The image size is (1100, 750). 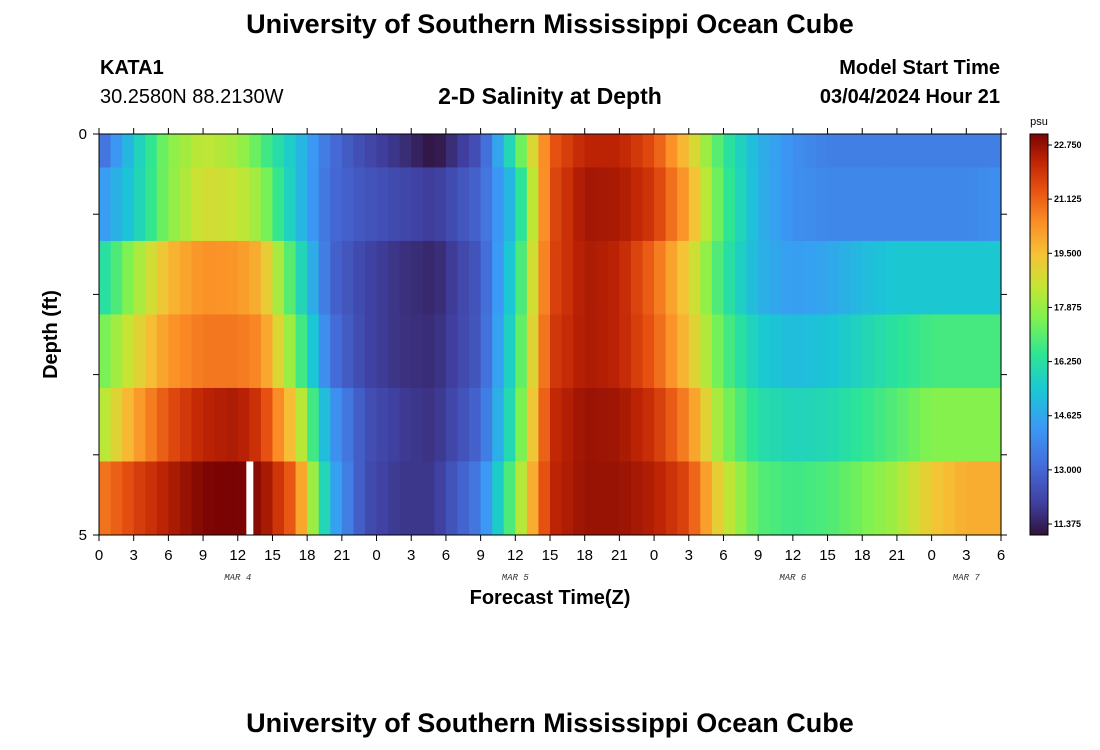 What do you see at coordinates (272, 555) in the screenshot?
I see `x-tick-label: 15` at bounding box center [272, 555].